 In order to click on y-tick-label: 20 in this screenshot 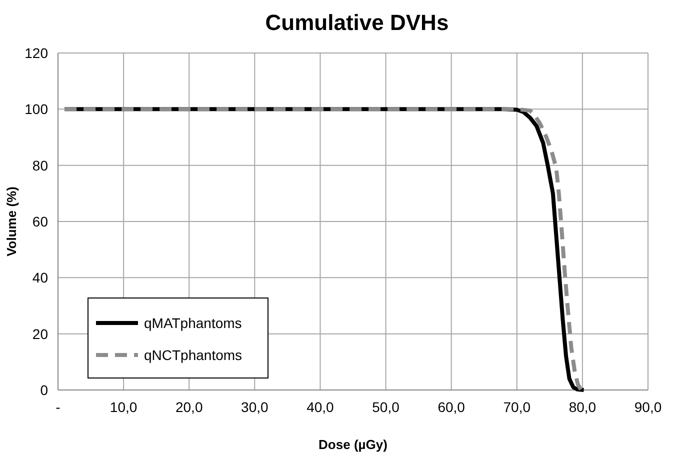, I will do `click(40, 334)`.